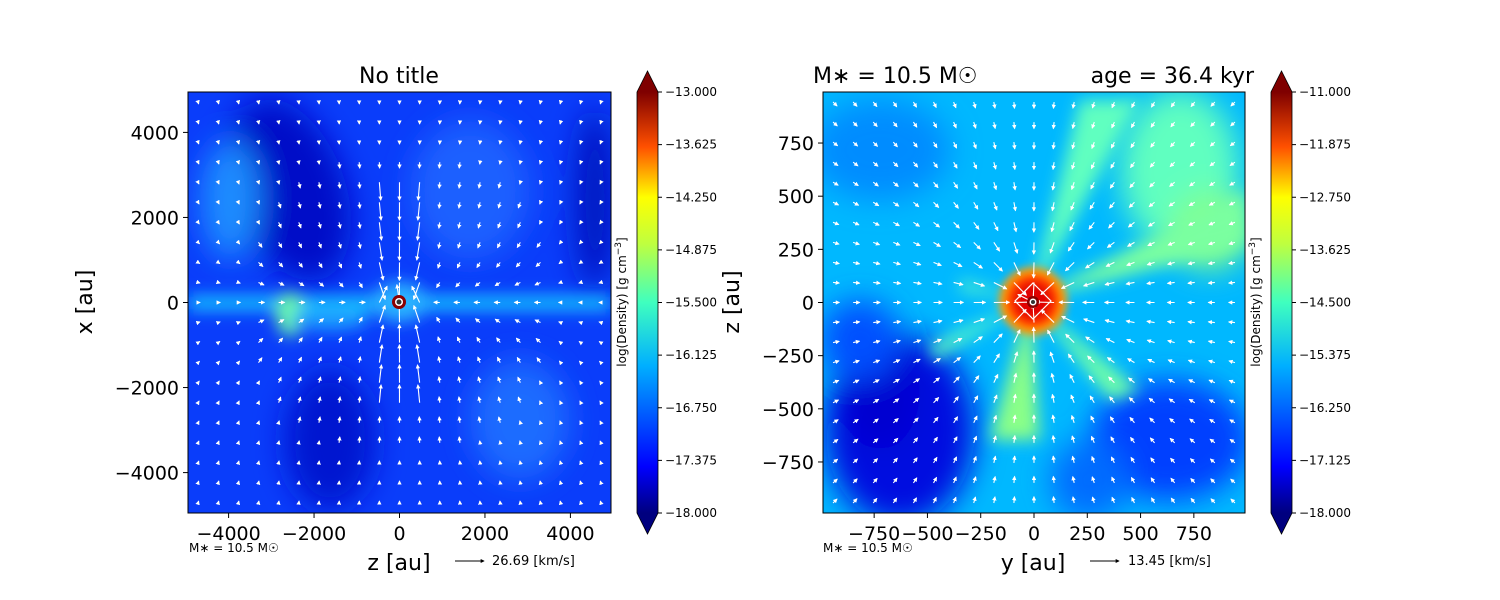  What do you see at coordinates (1255, 301) in the screenshot?
I see `right-colorbar-label: log(Density) [g cm−3]` at bounding box center [1255, 301].